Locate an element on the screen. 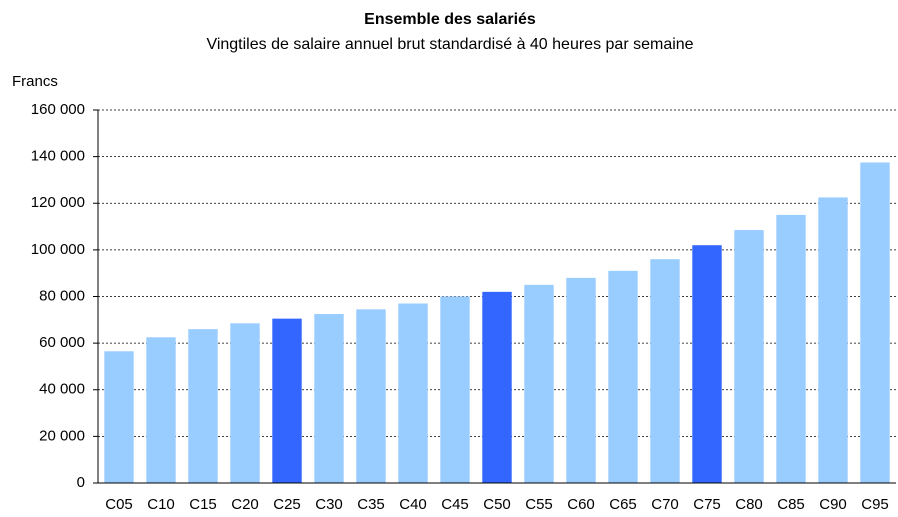 This screenshot has width=898, height=517. chart-title: Ensemble des salariés is located at coordinates (450, 19).